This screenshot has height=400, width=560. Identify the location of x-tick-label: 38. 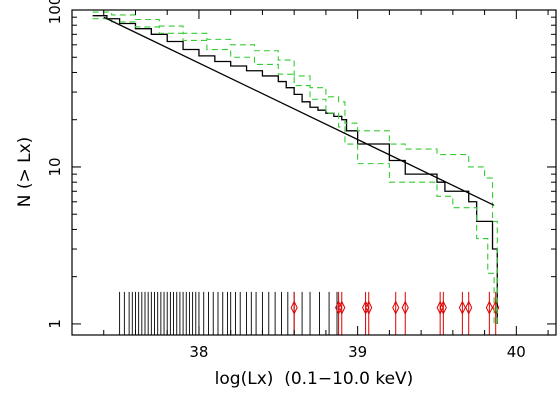
(198, 352).